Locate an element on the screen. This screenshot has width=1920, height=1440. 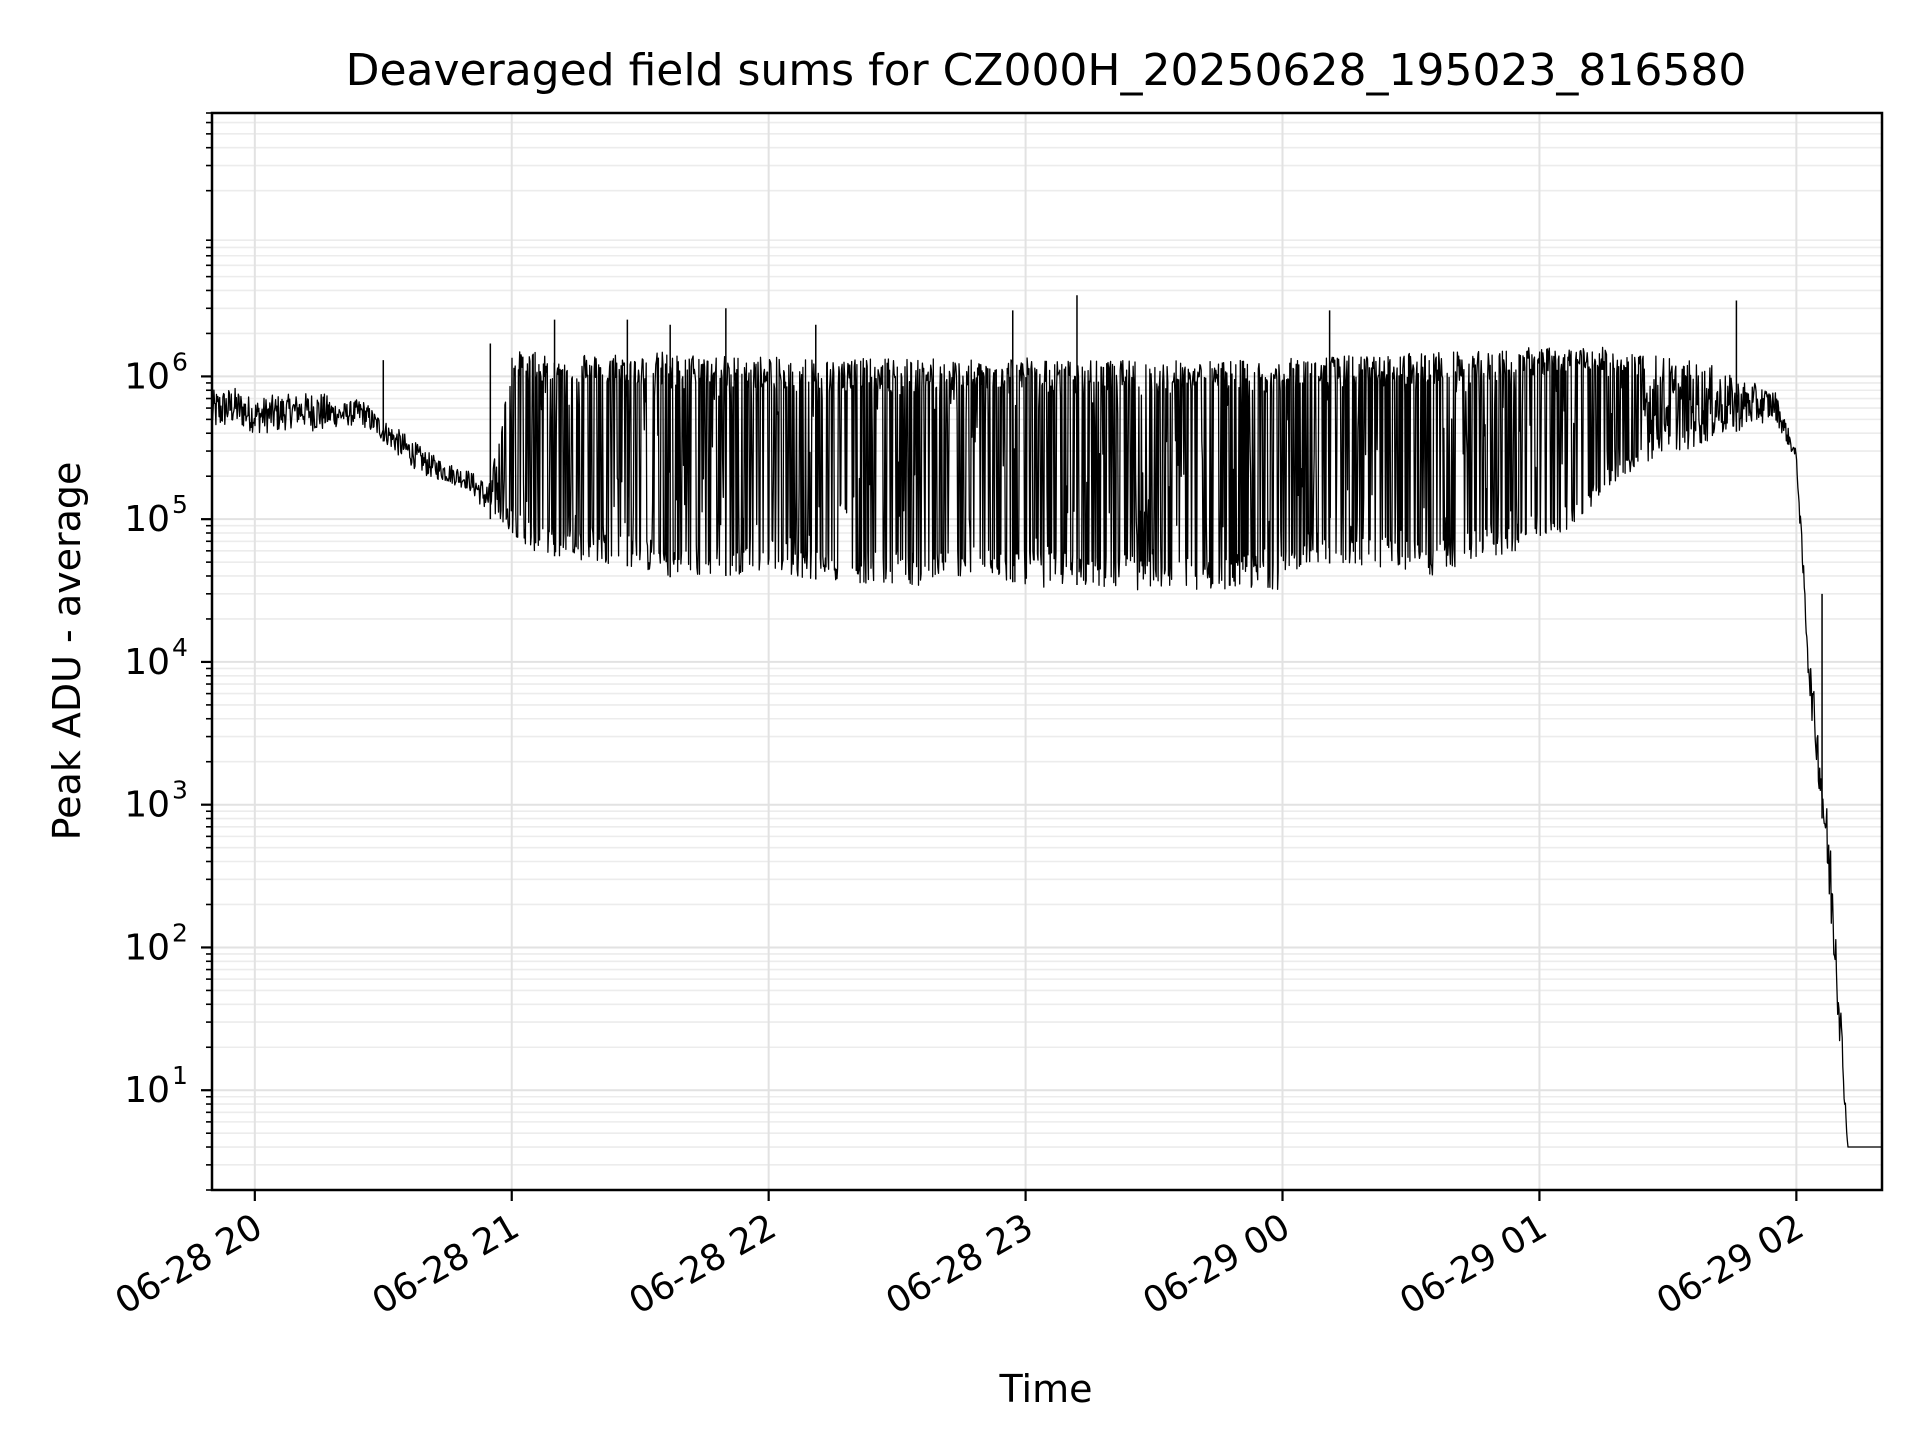
y-tick-exponent: 6 is located at coordinates (180, 361).